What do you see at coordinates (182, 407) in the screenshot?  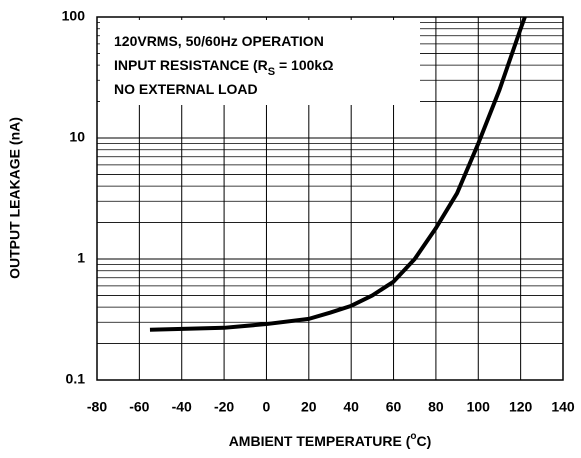 I see `x-tick-label: -40` at bounding box center [182, 407].